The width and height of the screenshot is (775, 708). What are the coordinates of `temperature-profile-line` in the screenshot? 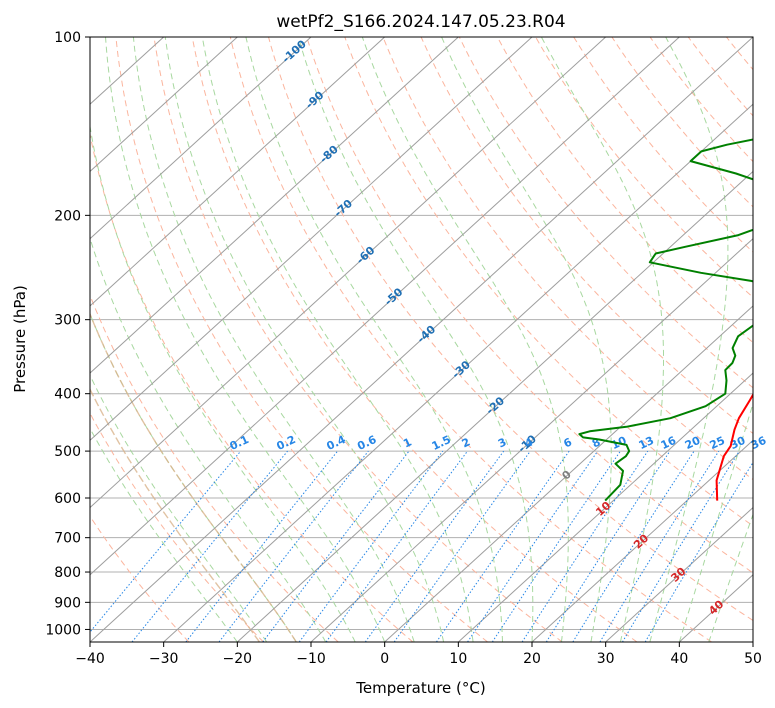 It's located at (734, 446).